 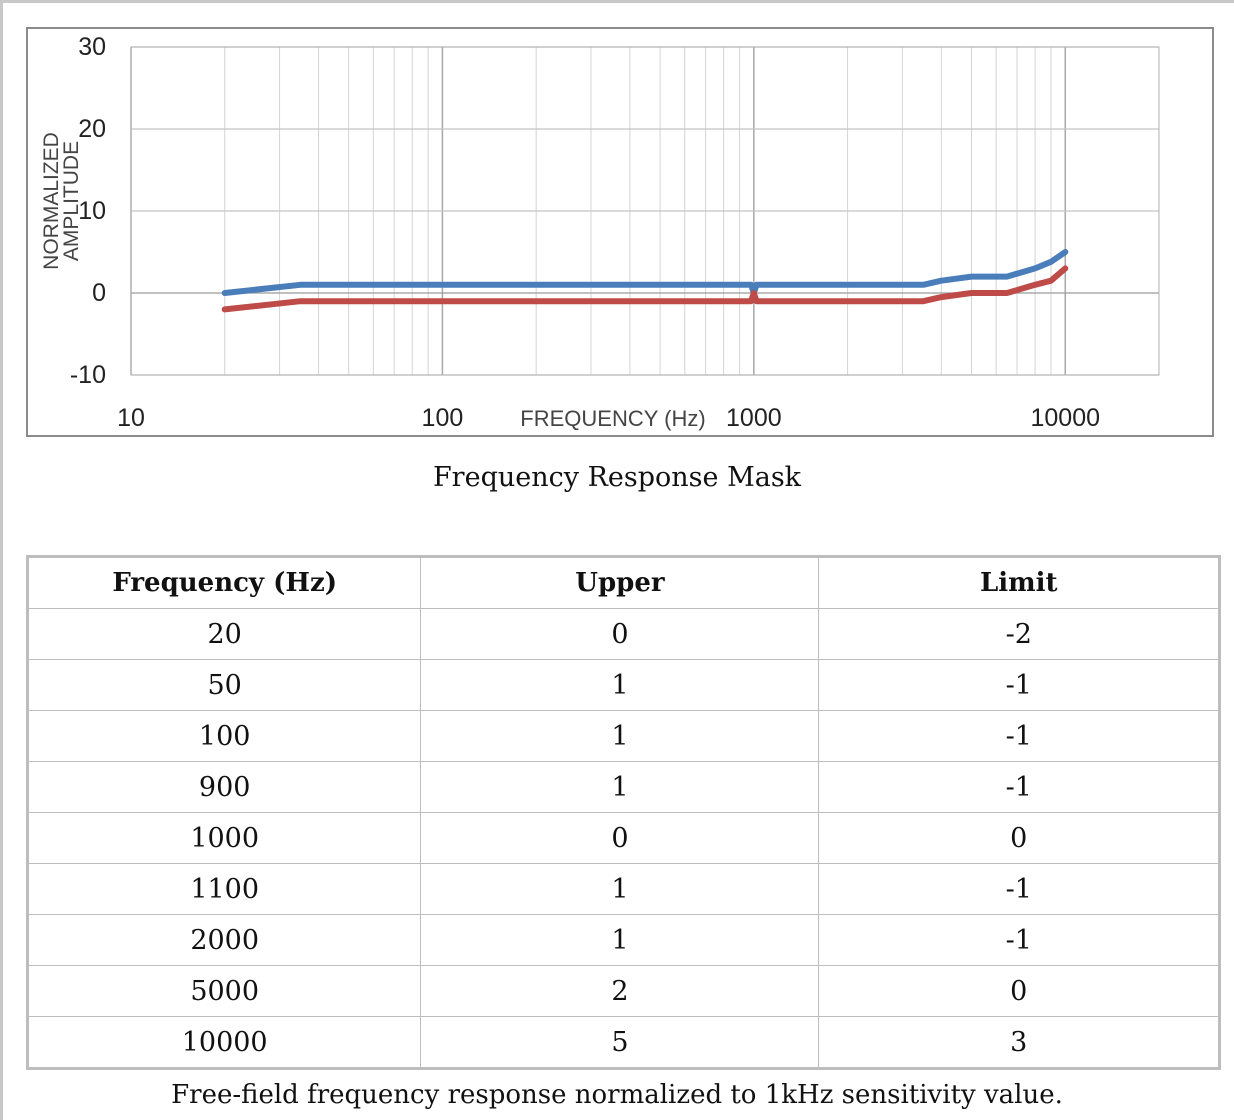 What do you see at coordinates (224, 685) in the screenshot?
I see `cell-frequency: 50` at bounding box center [224, 685].